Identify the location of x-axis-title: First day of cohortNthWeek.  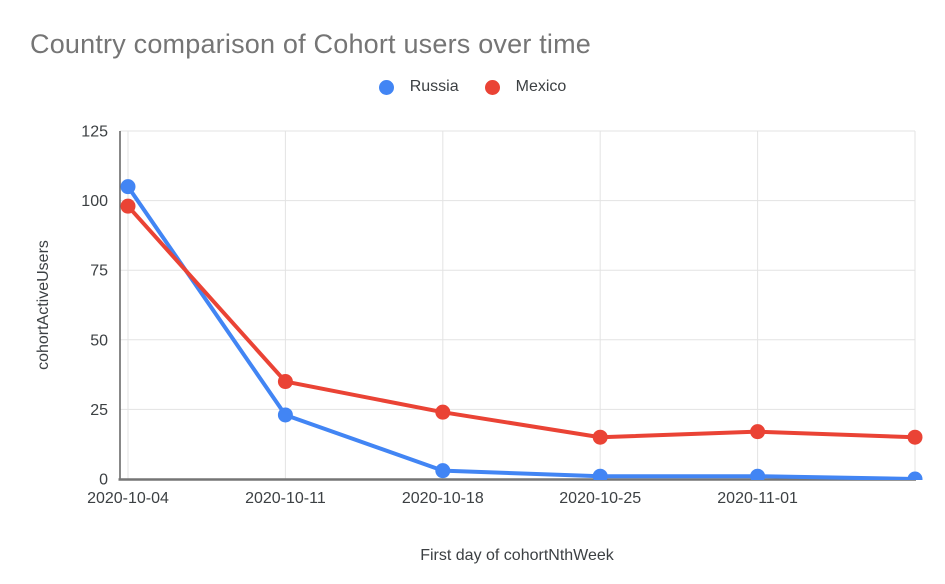
(517, 555).